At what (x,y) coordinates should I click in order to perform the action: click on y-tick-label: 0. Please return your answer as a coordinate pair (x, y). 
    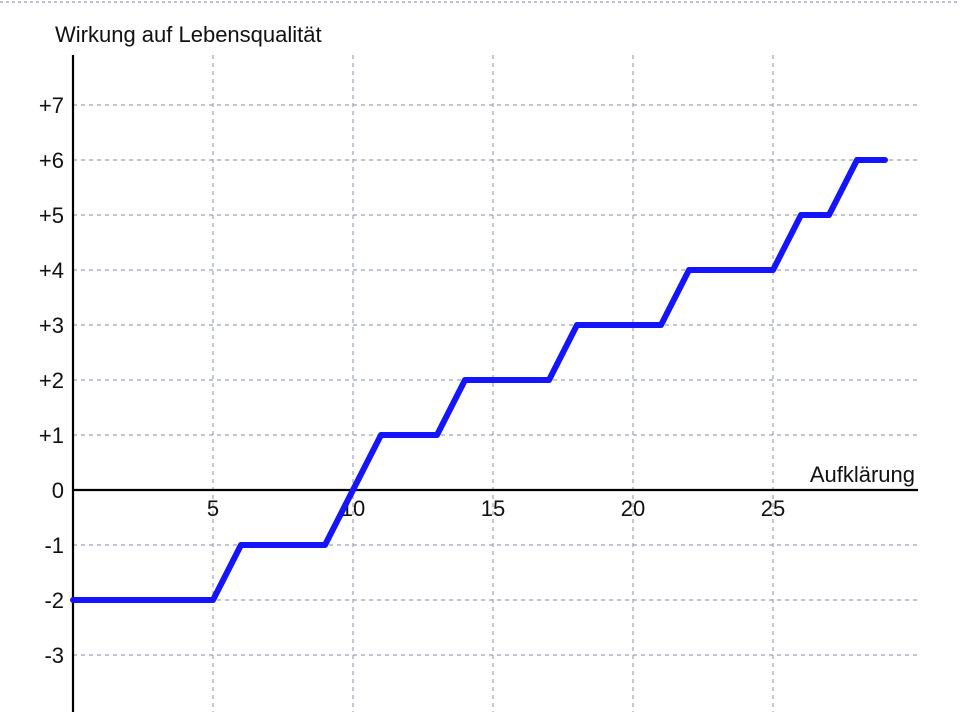
    Looking at the image, I should click on (58, 490).